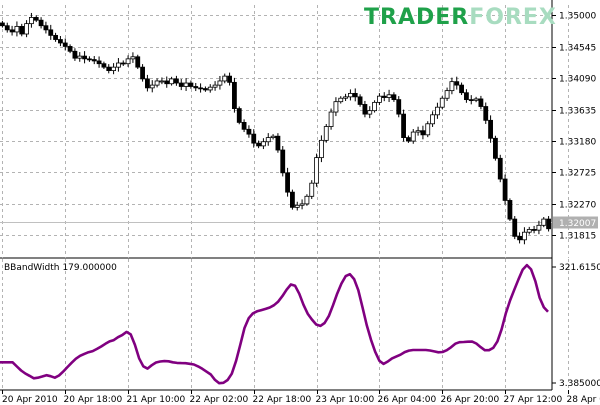  What do you see at coordinates (282, 400) in the screenshot?
I see `time-tick-label: 22 Apr 18:00` at bounding box center [282, 400].